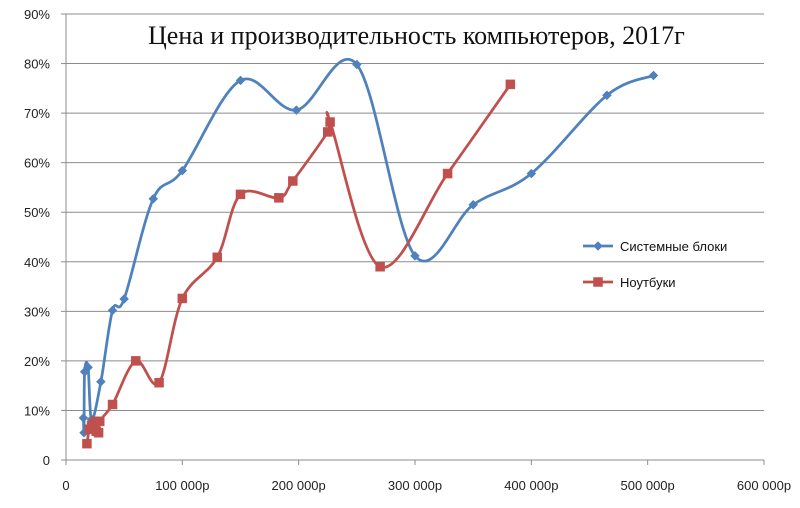 This screenshot has width=800, height=508. I want to click on y-tick-label: 60%, so click(37, 163).